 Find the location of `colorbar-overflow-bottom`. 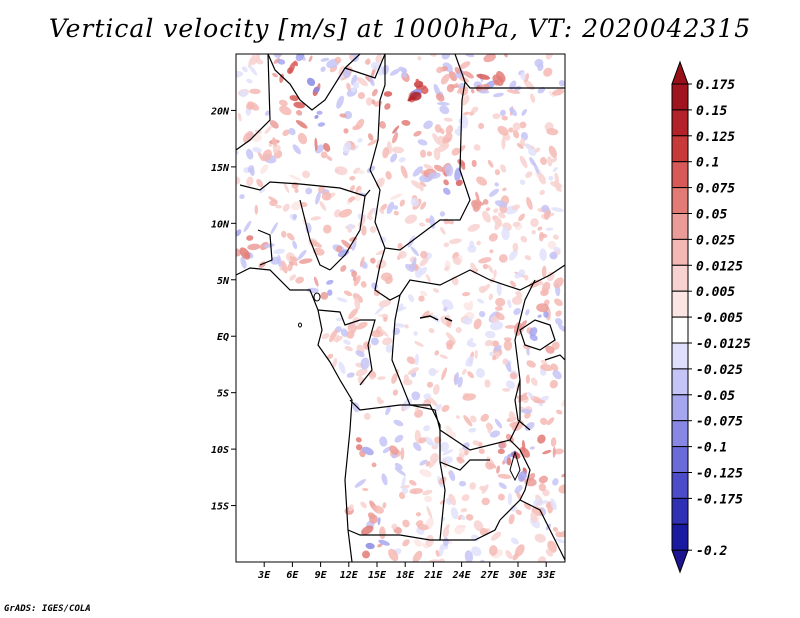

colorbar-overflow-bottom is located at coordinates (680, 561).